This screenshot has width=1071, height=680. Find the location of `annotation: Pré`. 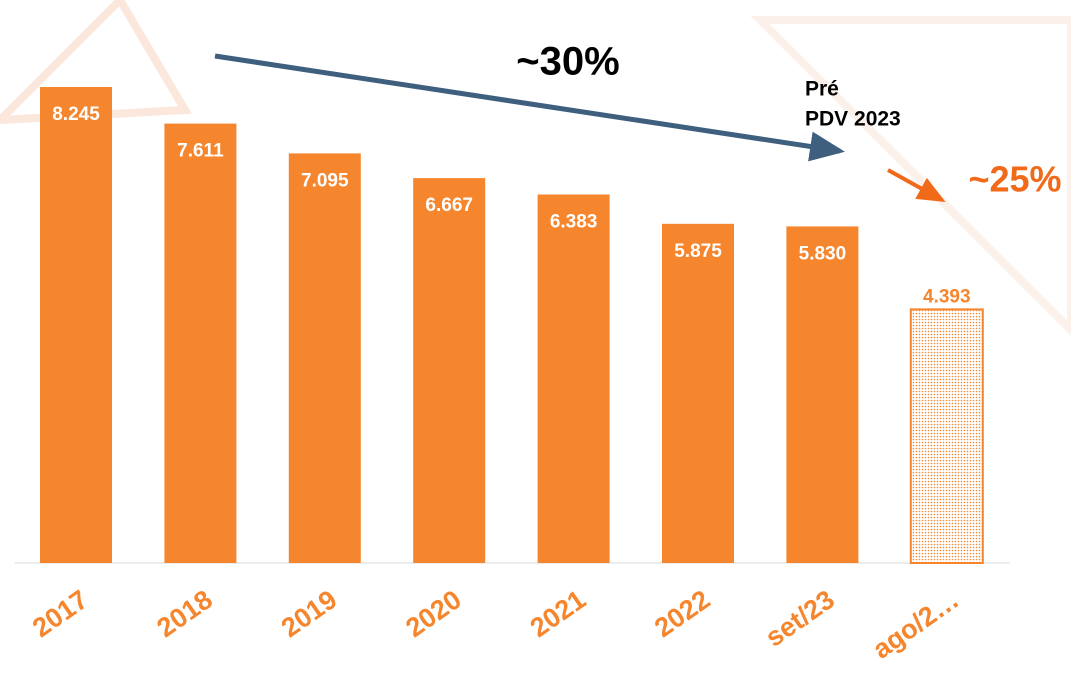

annotation: Pré is located at coordinates (822, 89).